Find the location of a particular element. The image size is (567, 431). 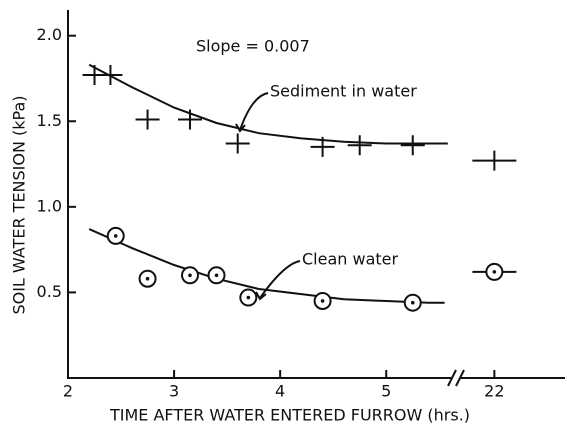

series-label: Clean water is located at coordinates (350, 259).